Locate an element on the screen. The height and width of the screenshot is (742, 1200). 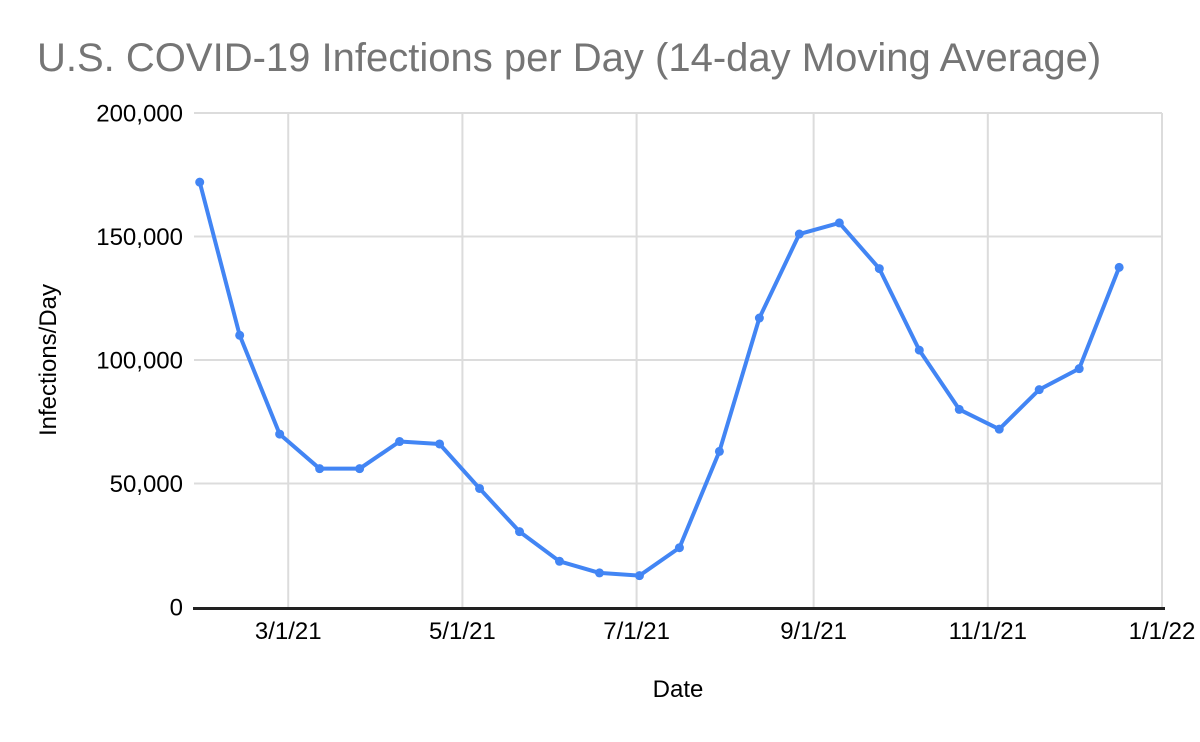
x-tick-label: 11/1/21 is located at coordinates (988, 631).